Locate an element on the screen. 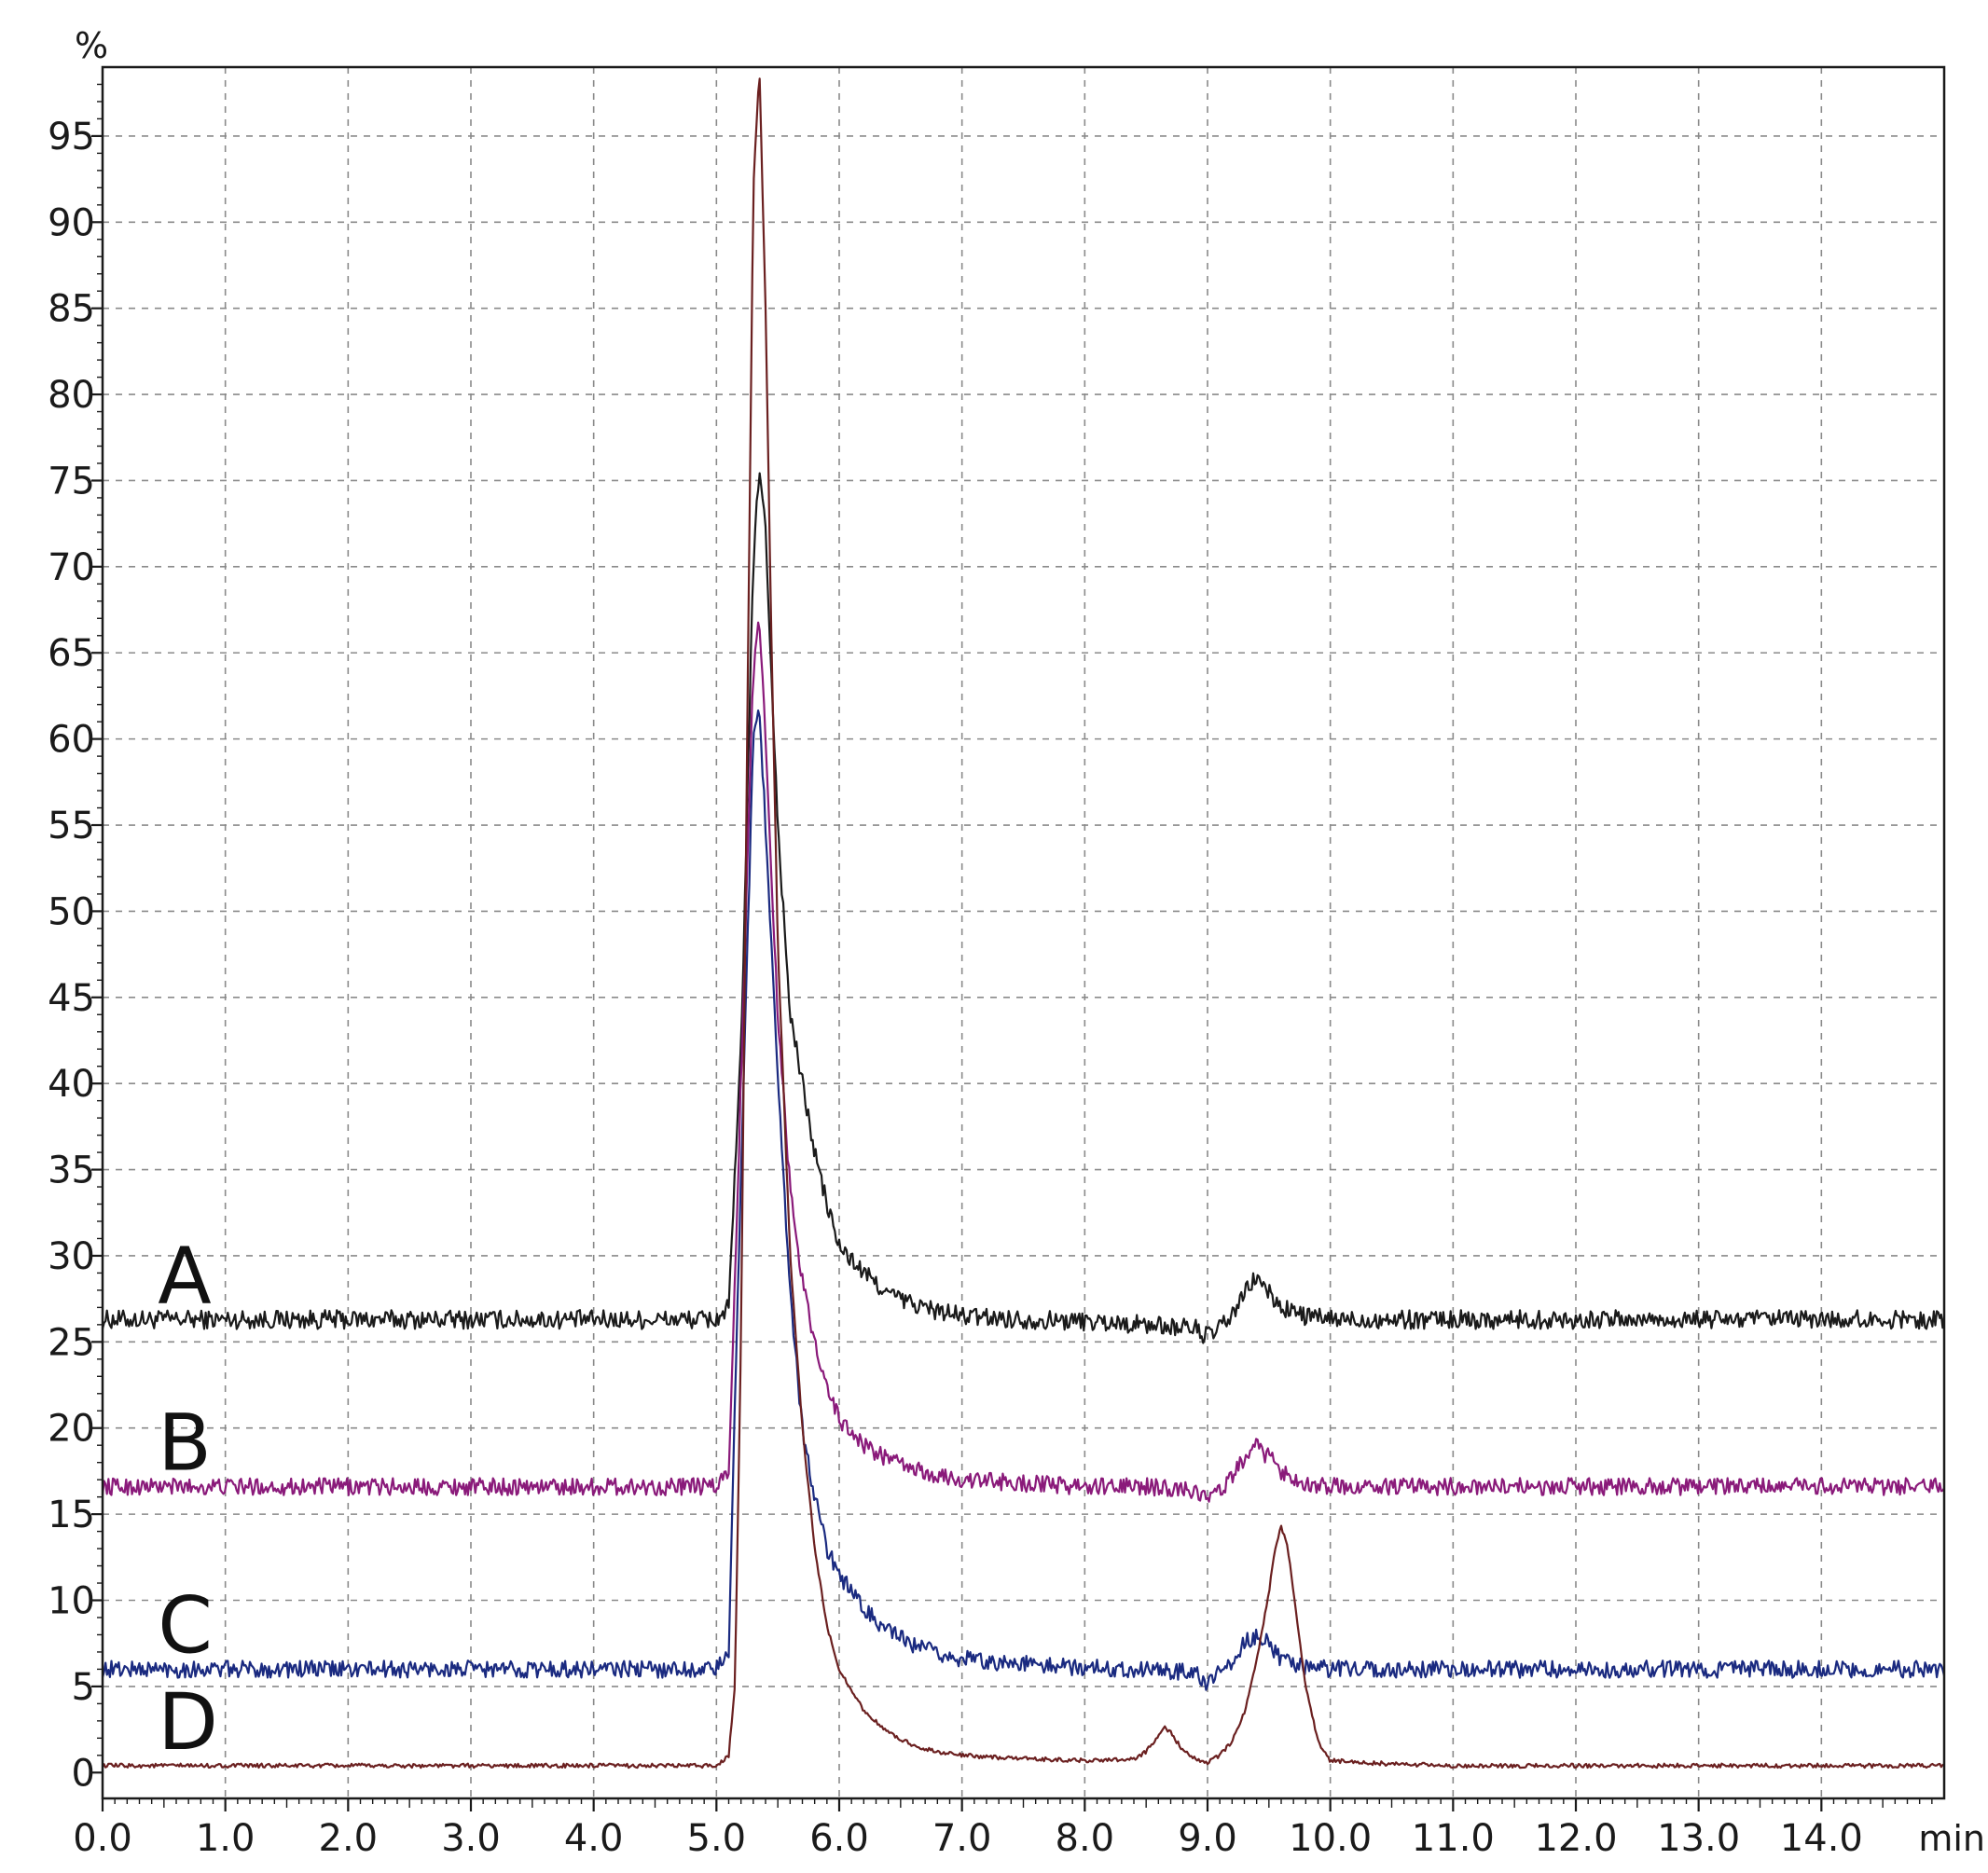  x-tick-label: 5.0 is located at coordinates (717, 1838).